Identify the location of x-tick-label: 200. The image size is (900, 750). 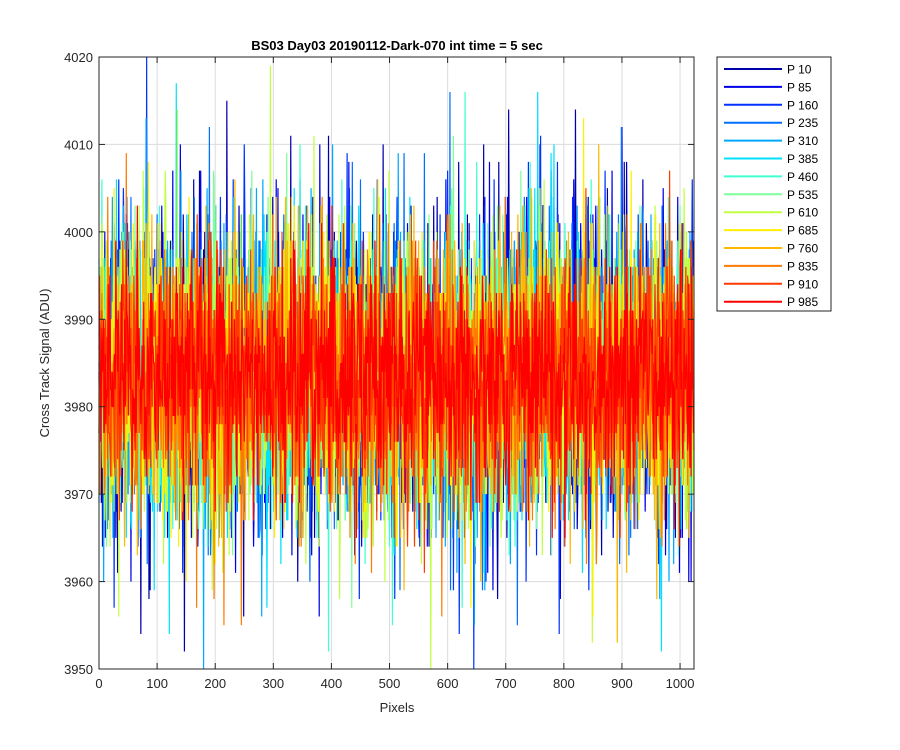
(215, 683).